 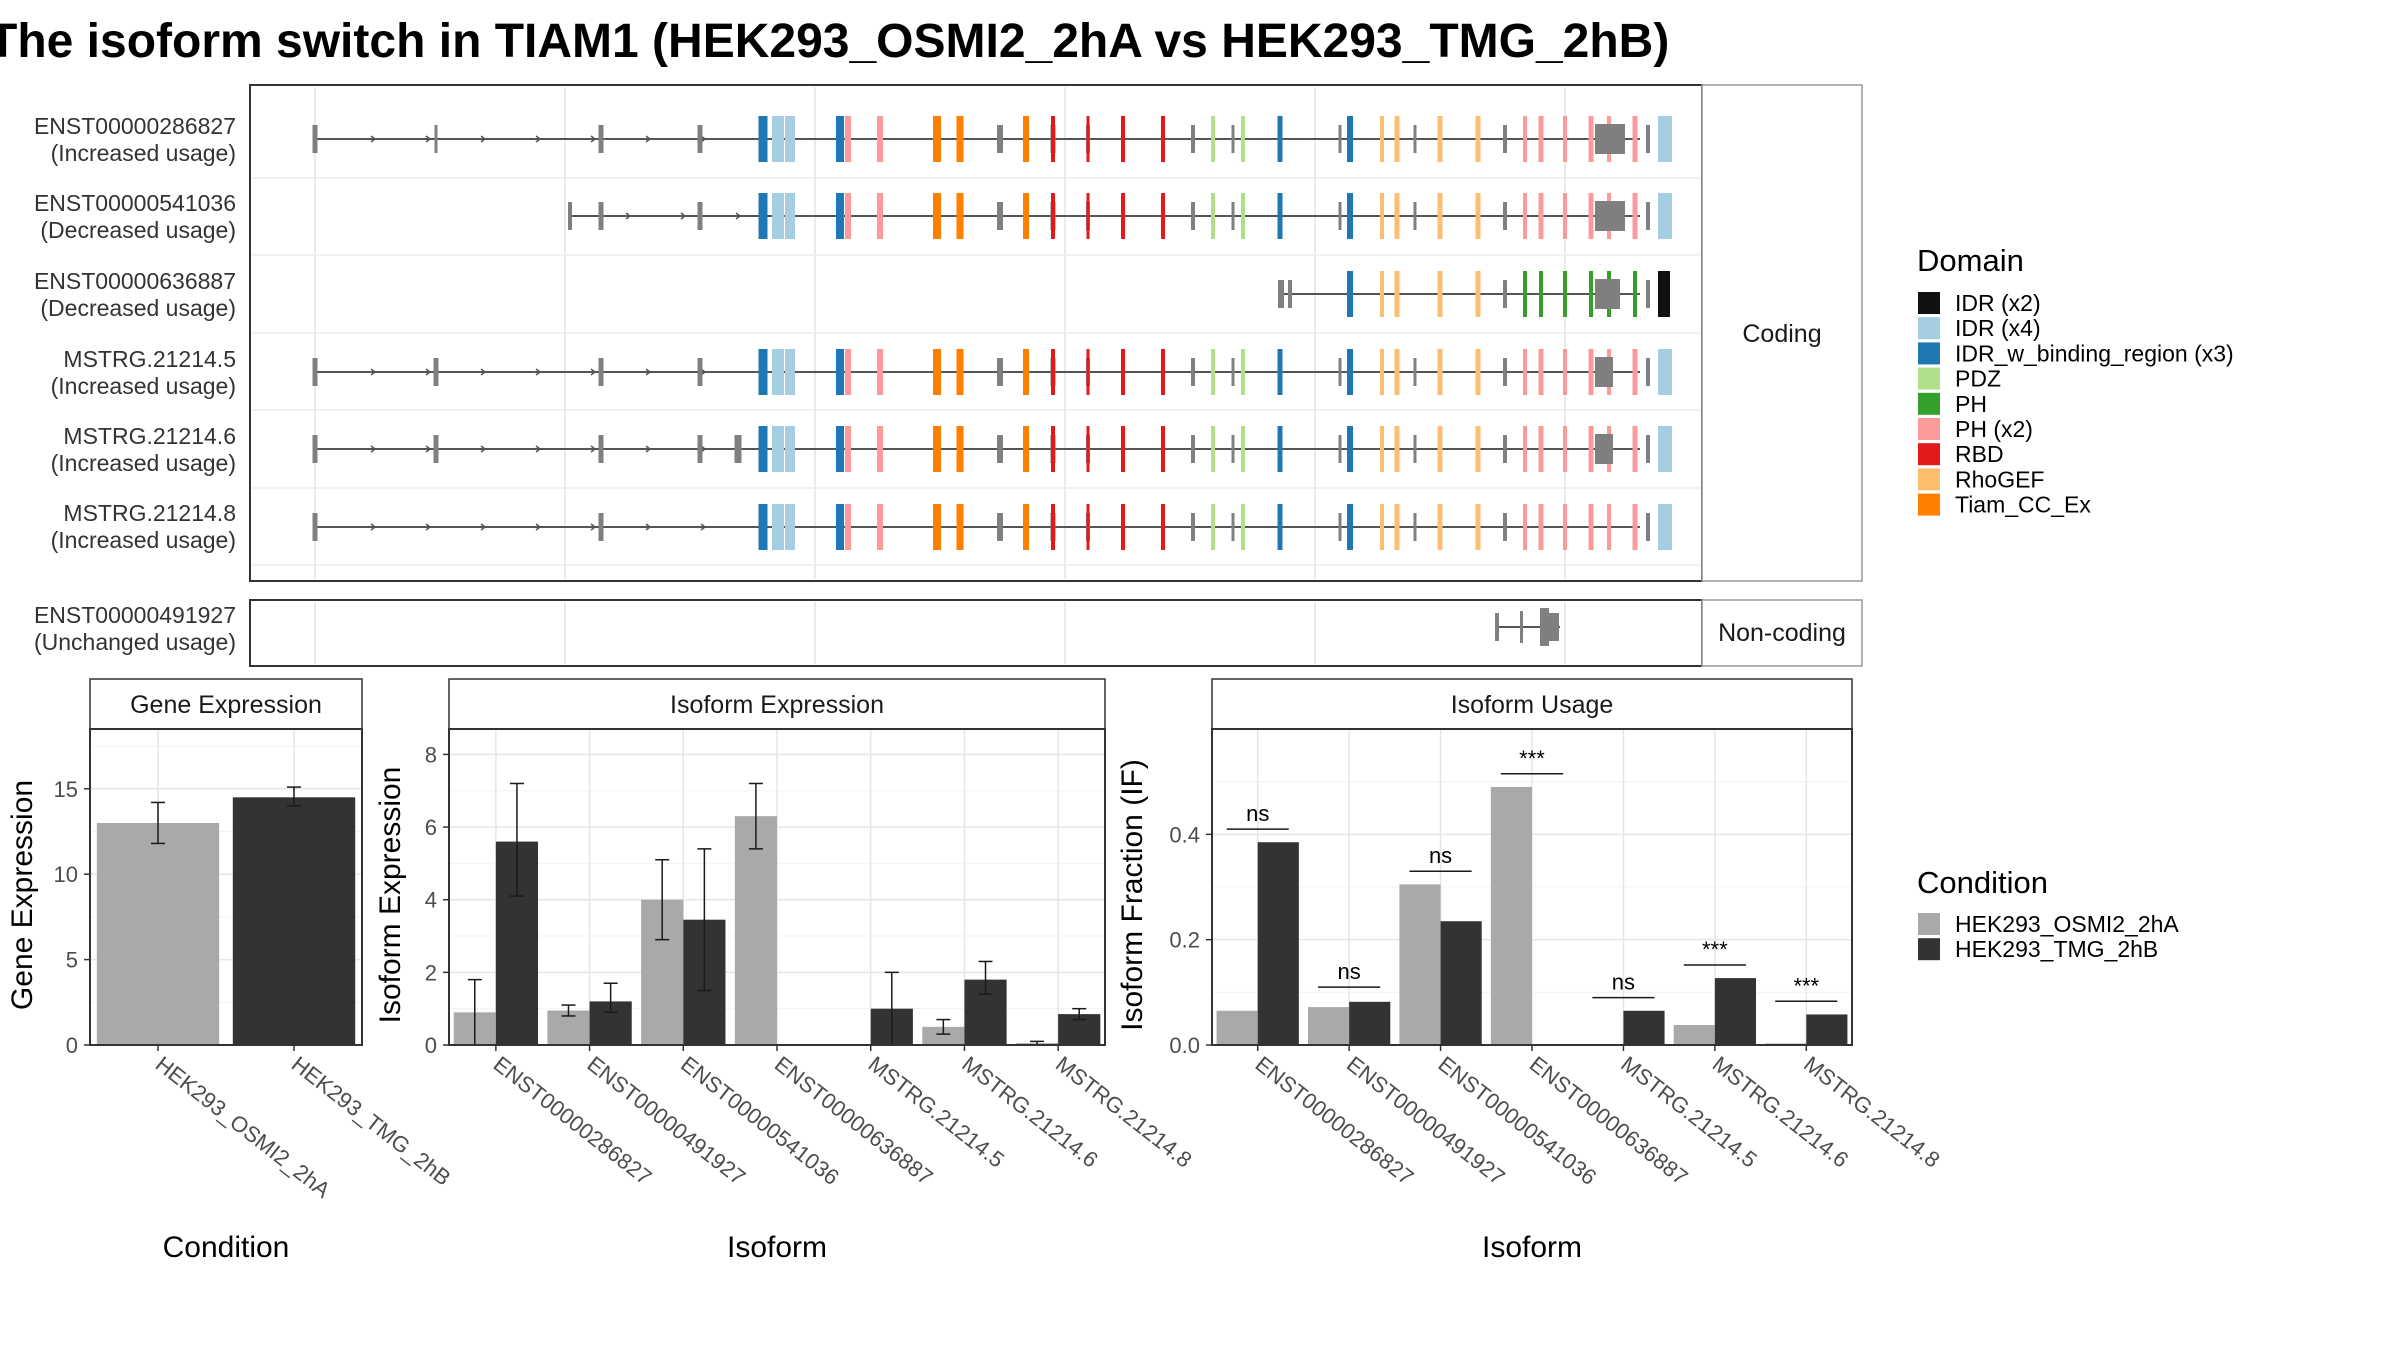 What do you see at coordinates (135, 628) in the screenshot?
I see `transcript-label: ENST00000491927 (Unchanged usage)` at bounding box center [135, 628].